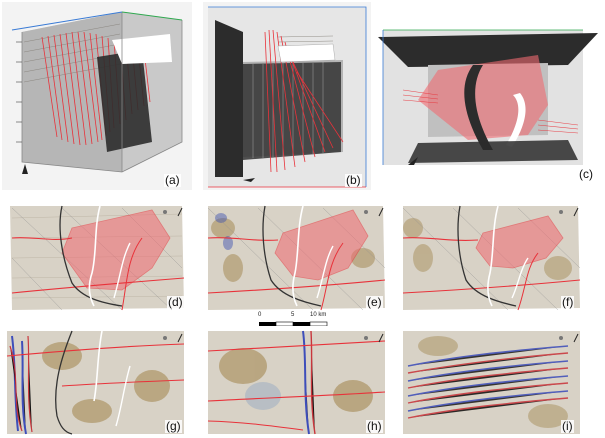 This screenshot has height=438, width=605. What do you see at coordinates (374, 426) in the screenshot?
I see `panel-label: (h)` at bounding box center [374, 426].